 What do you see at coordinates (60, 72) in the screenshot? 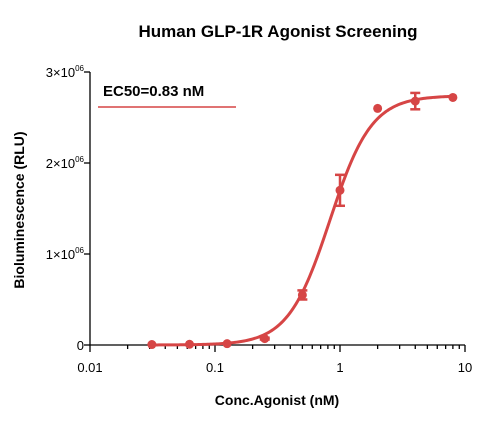
I see `y-tick-label-base: 3×10` at bounding box center [60, 72].